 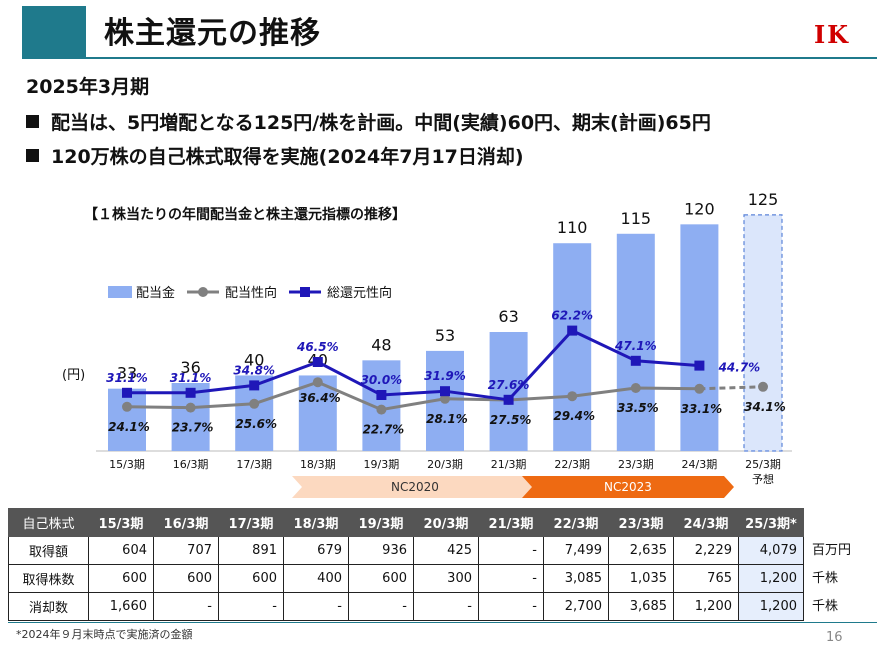 What do you see at coordinates (48, 606) in the screenshot?
I see `row-label: 消却数` at bounding box center [48, 606].